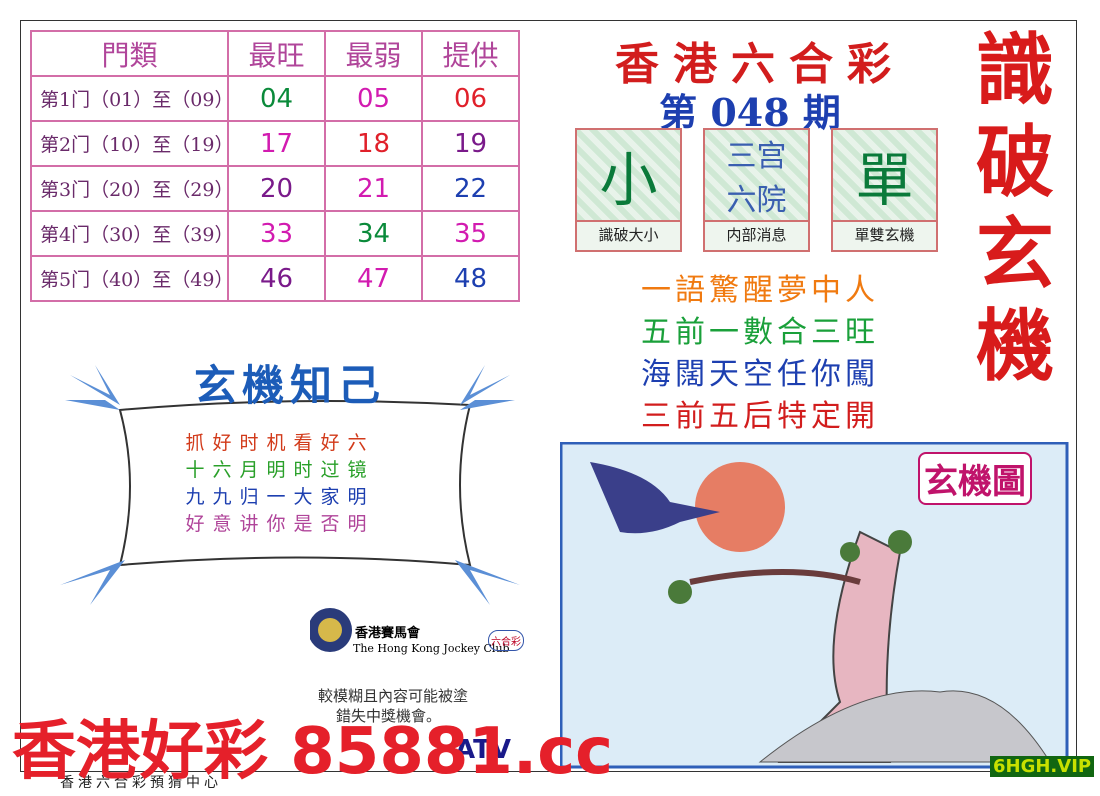 This screenshot has height=796, width=1100. What do you see at coordinates (388, 633) in the screenshot?
I see `logo-name: 香港賽馬會` at bounding box center [388, 633].